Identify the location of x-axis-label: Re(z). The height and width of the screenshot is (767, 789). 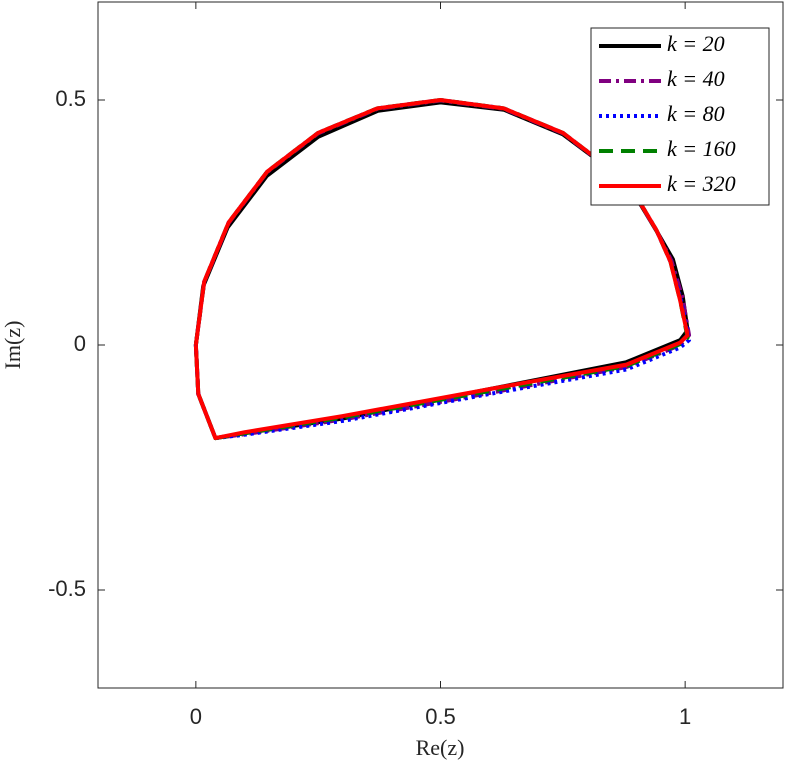
(440, 747).